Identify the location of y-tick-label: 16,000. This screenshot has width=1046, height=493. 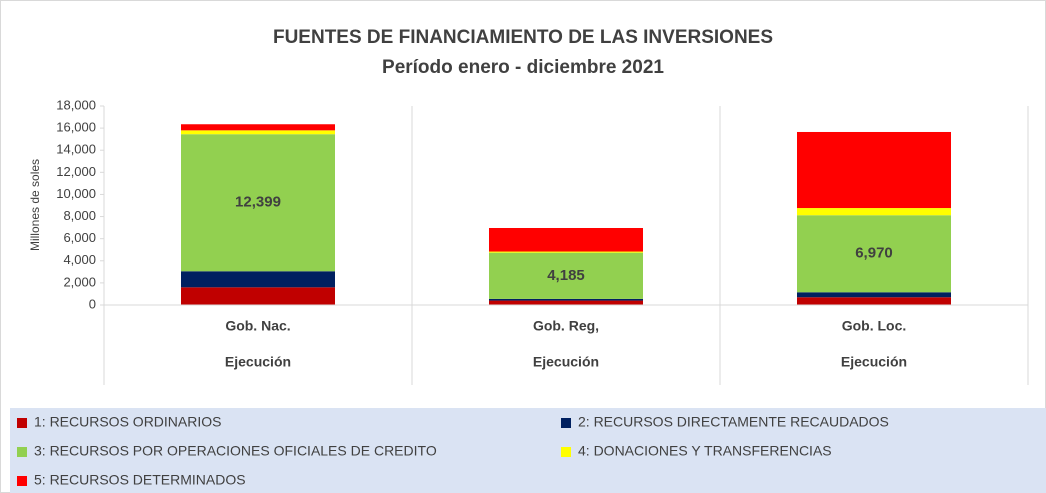
(76, 127).